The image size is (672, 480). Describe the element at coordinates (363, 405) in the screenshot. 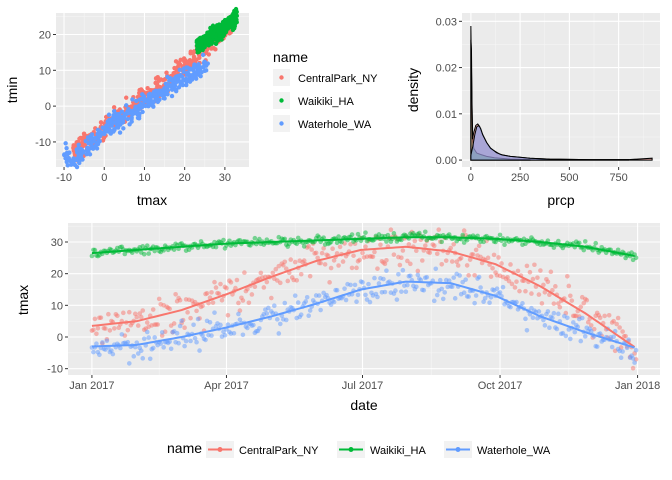

I see `x-axis-title: date` at that location.